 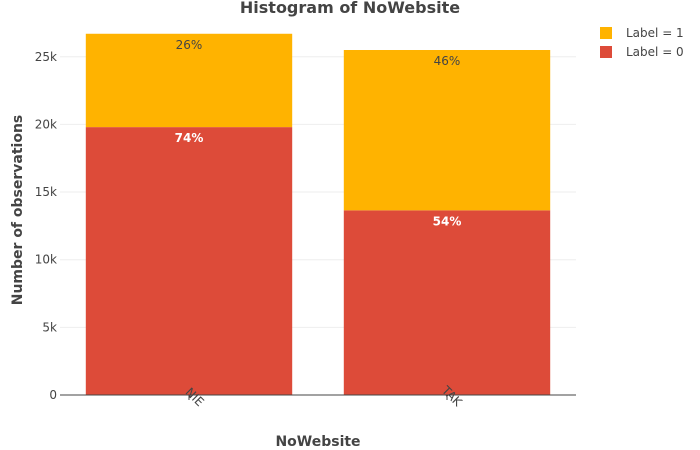 I want to click on y-tick-label: 0, so click(x=53, y=395).